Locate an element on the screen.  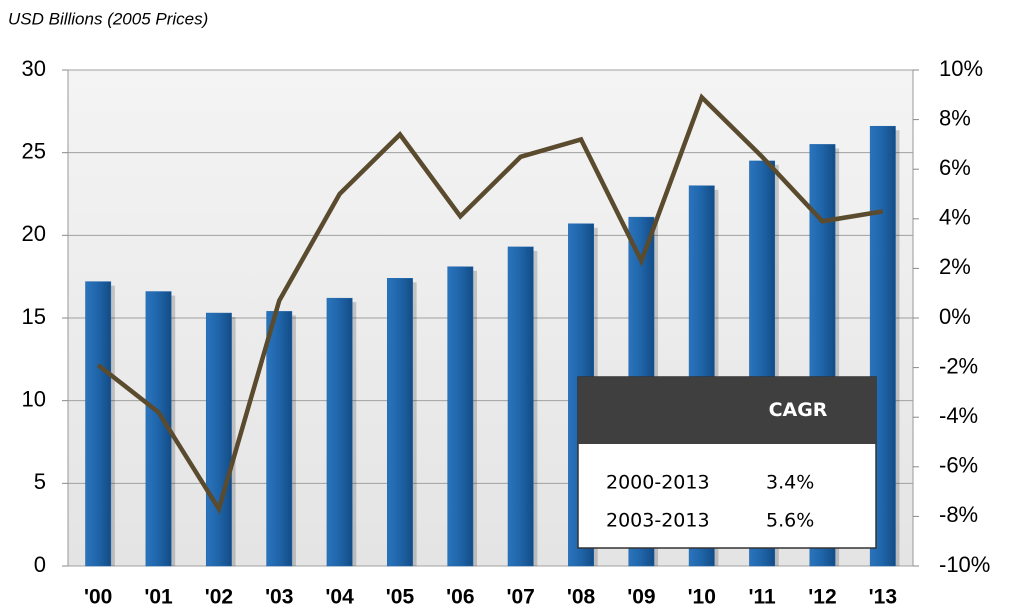
y2-tick-label: -6% is located at coordinates (958, 465).